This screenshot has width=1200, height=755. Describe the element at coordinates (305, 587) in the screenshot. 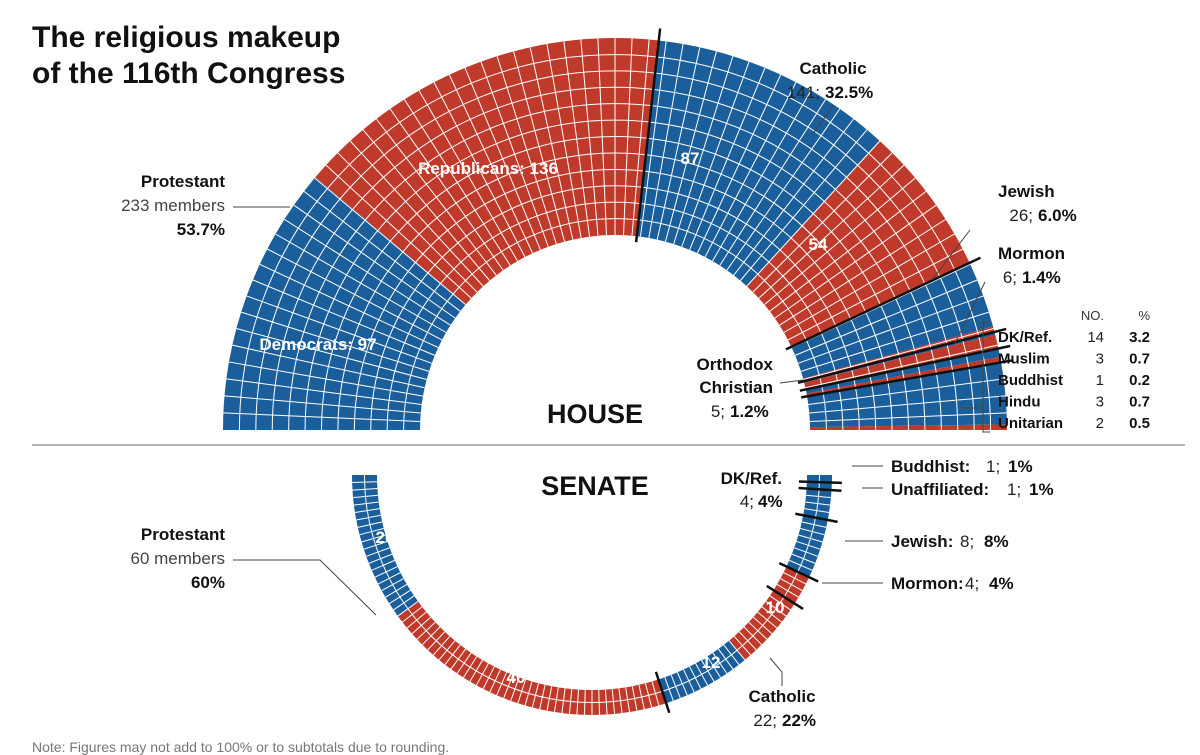

I see `senate-protestant-leader` at that location.